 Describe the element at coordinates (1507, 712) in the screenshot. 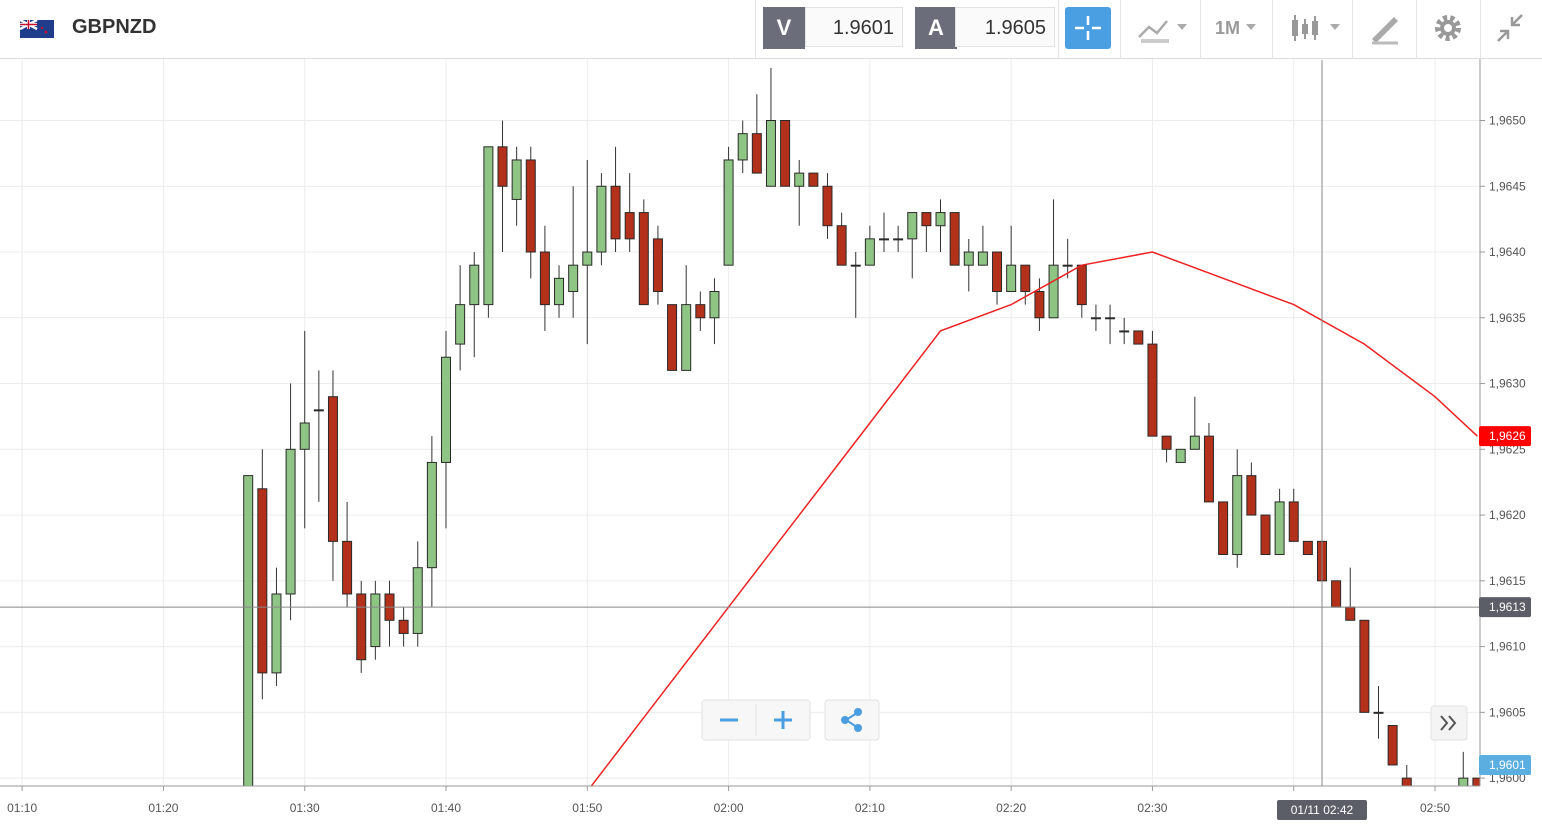

I see `y-tick-label: 1,9605` at that location.